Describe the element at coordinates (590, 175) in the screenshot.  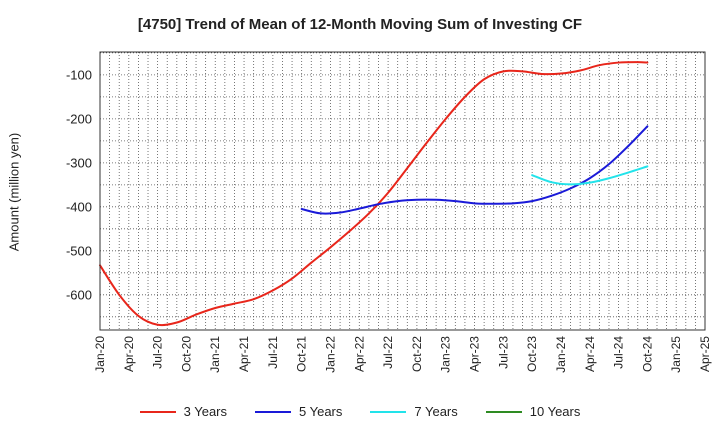
I see `series-line-7-years` at that location.